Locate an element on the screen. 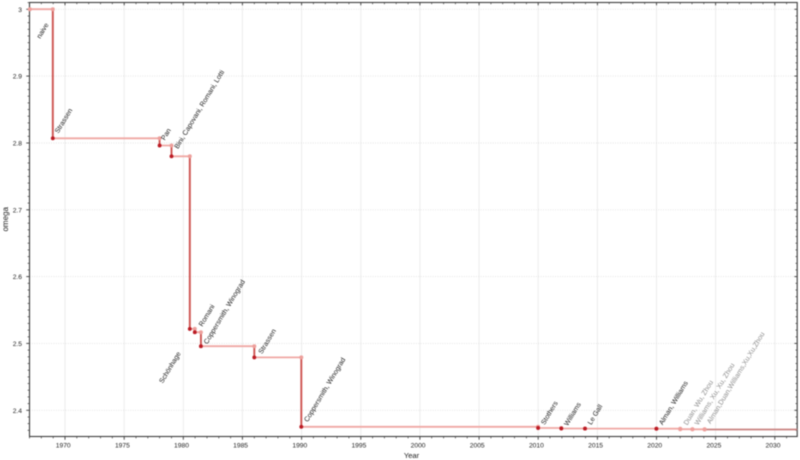 The height and width of the screenshot is (460, 800). svg-text: 2.9 is located at coordinates (18, 77).